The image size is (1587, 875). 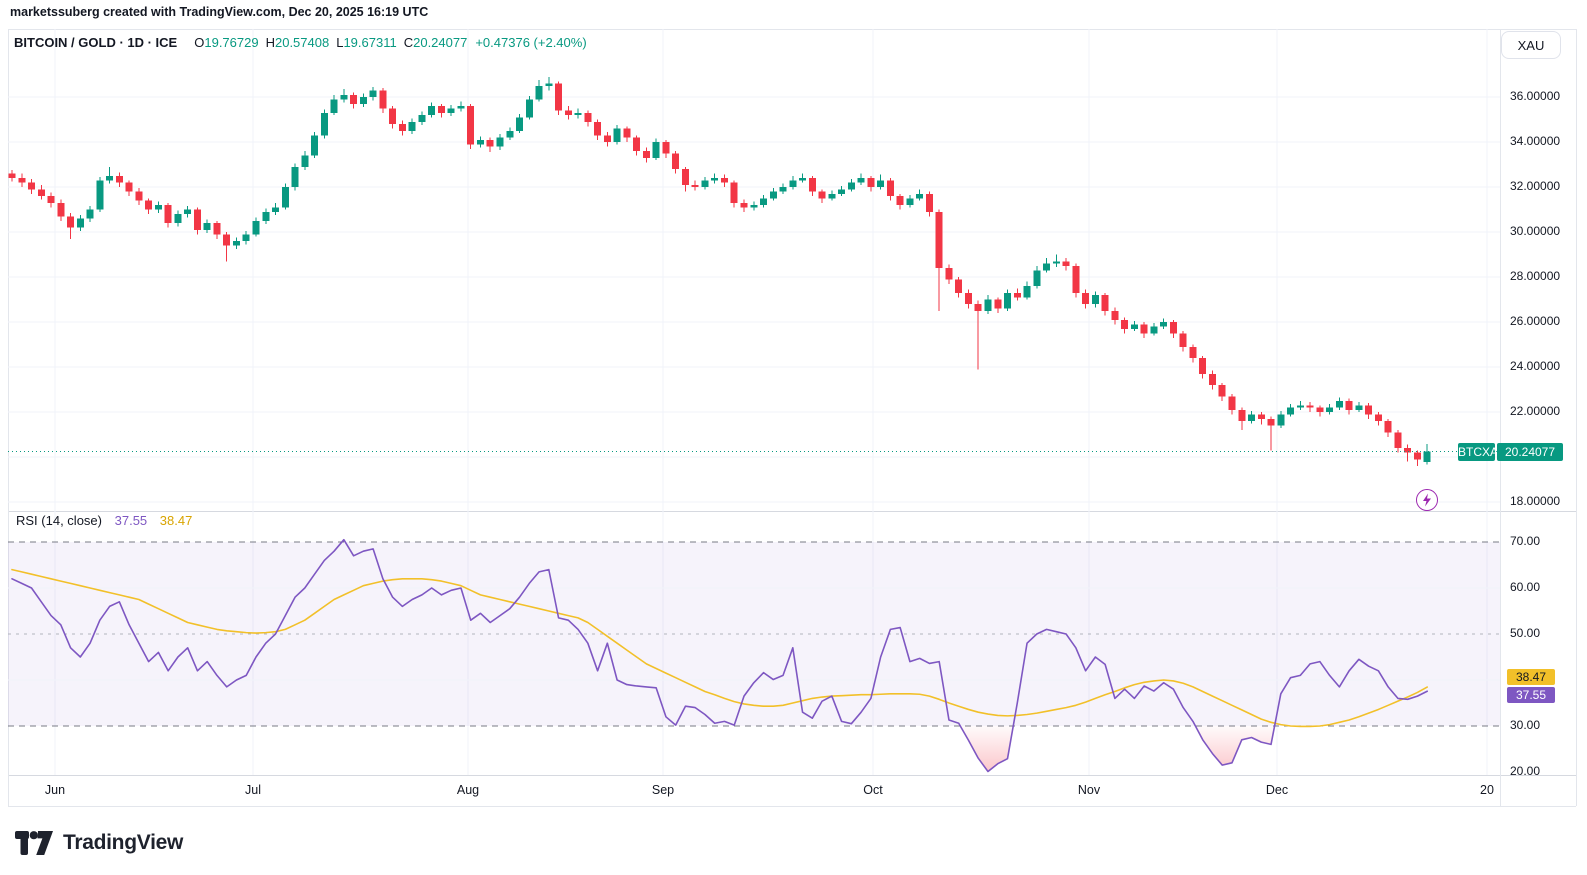 What do you see at coordinates (1482, 452) in the screenshot?
I see `last-price-symbol-badge: BTCXAU` at bounding box center [1482, 452].